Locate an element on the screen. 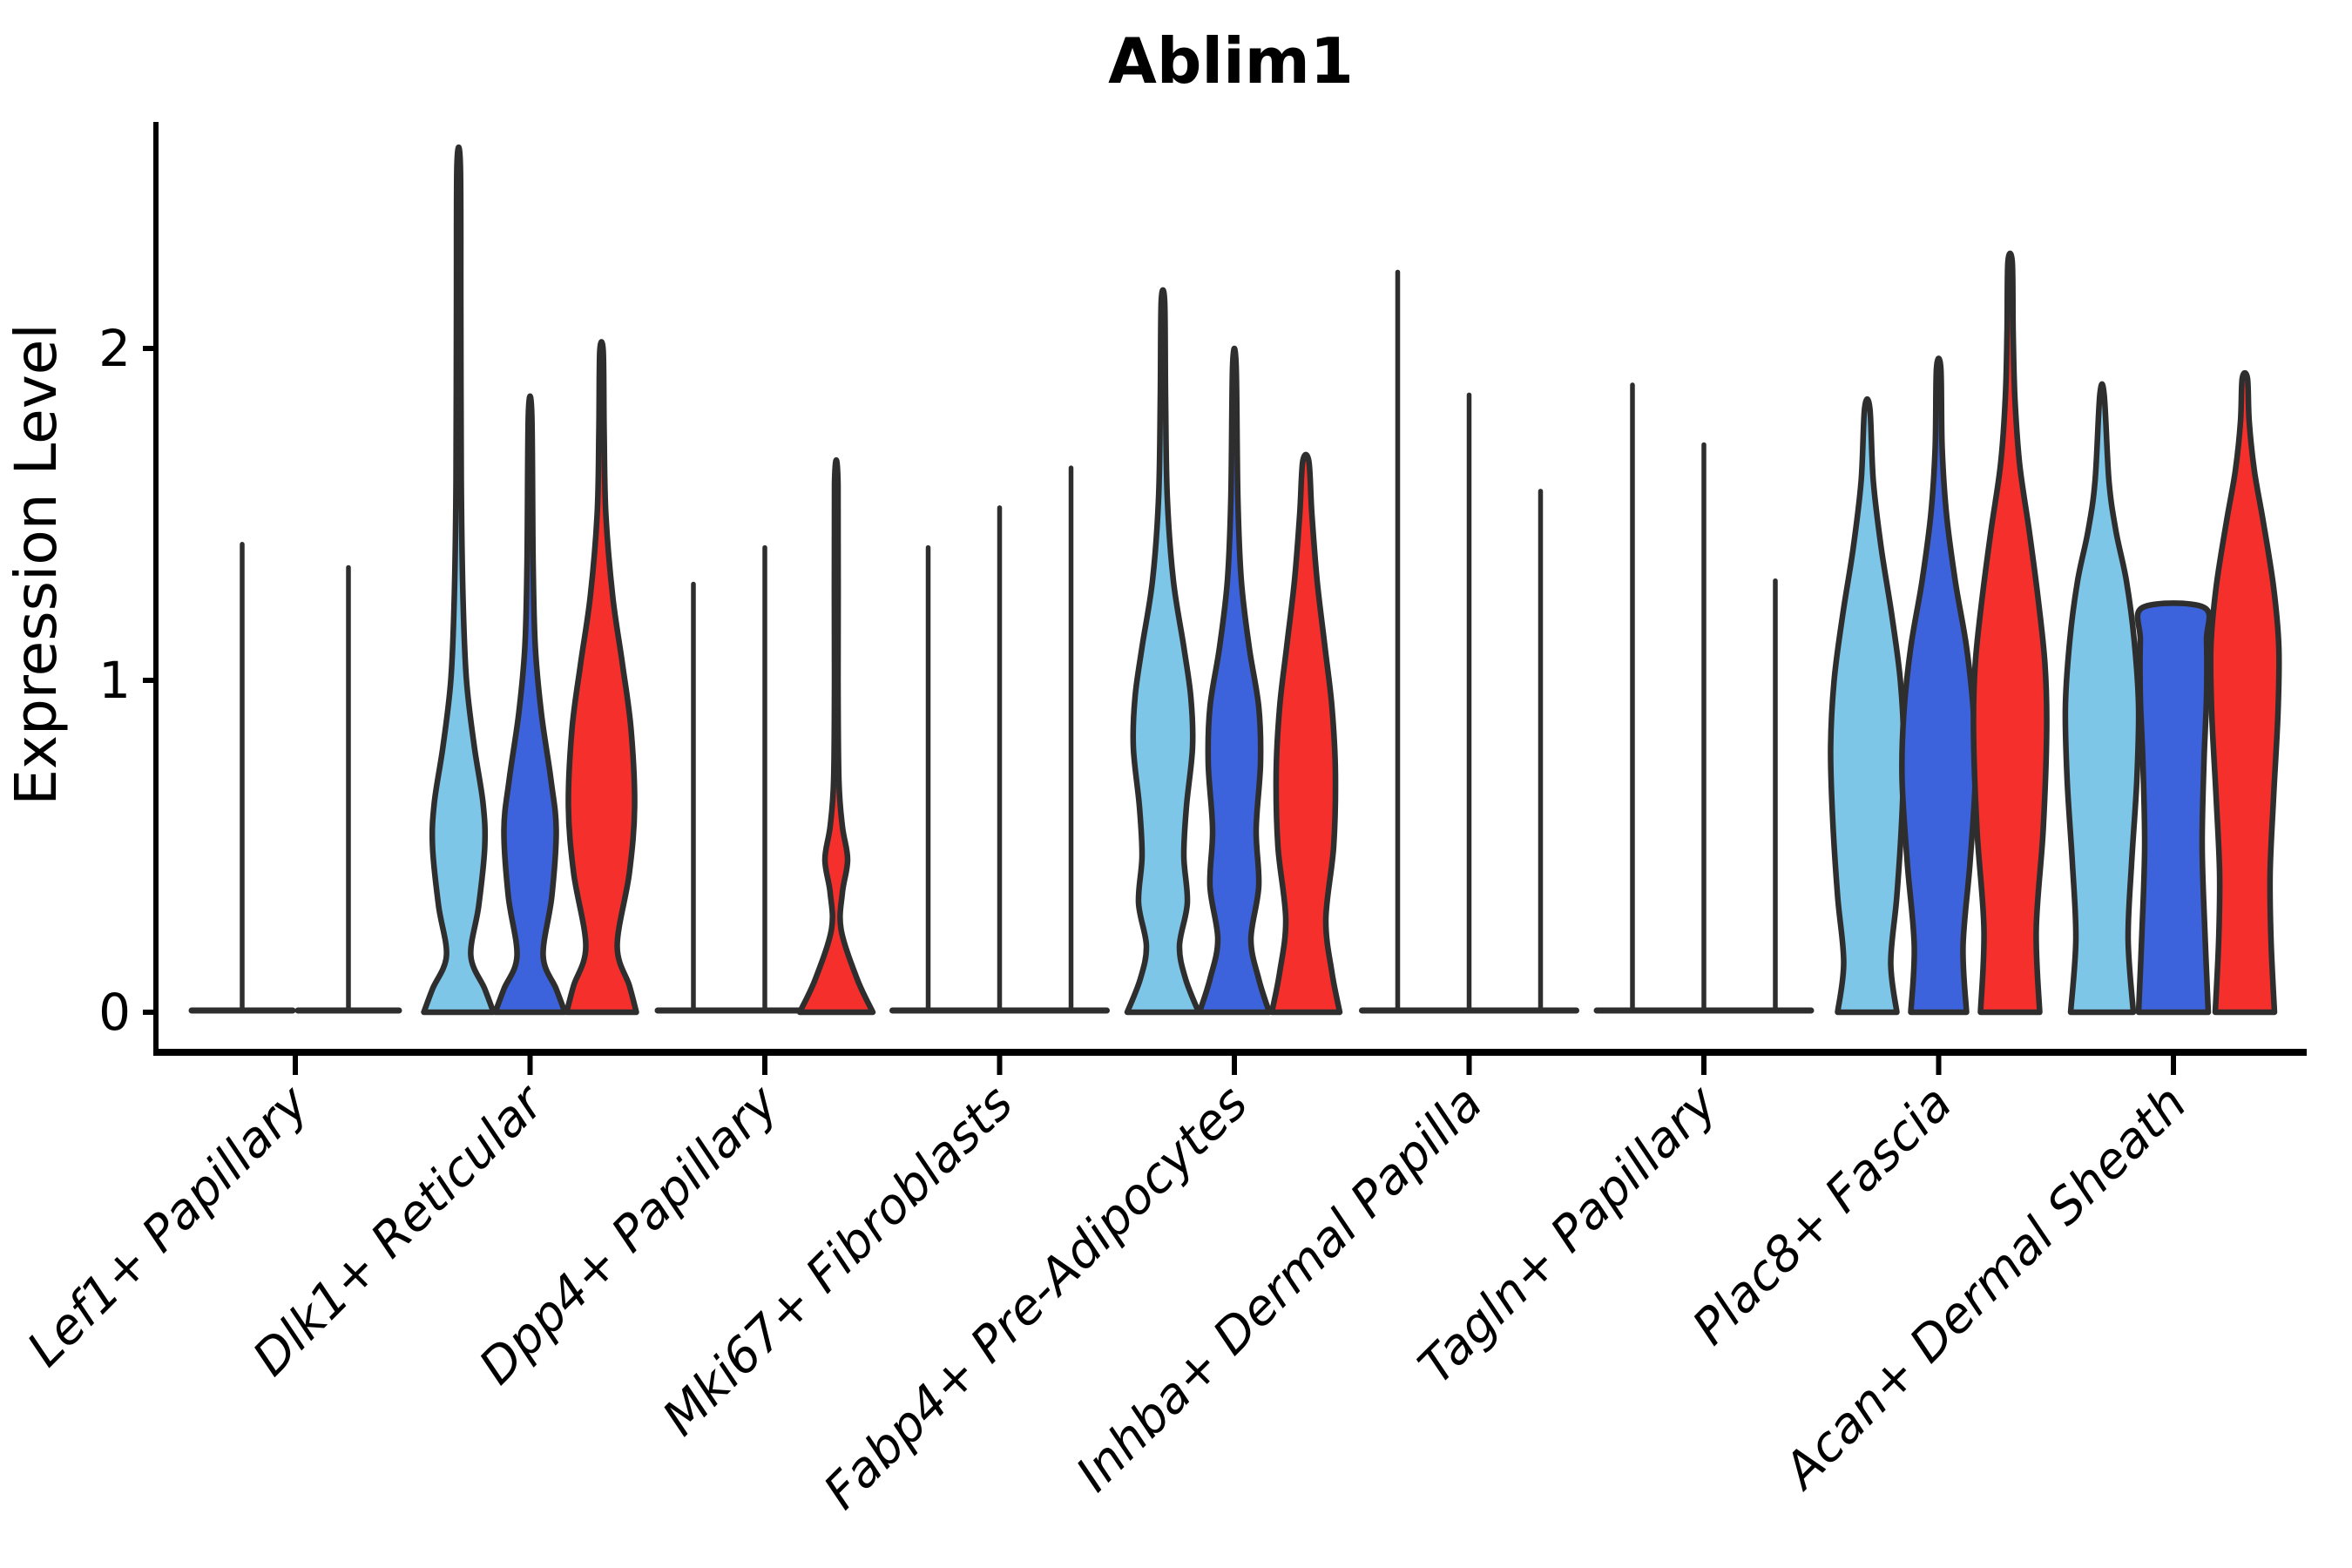  x-tick-label: Acan+ Dermal Sheath is located at coordinates (1985, 1288).